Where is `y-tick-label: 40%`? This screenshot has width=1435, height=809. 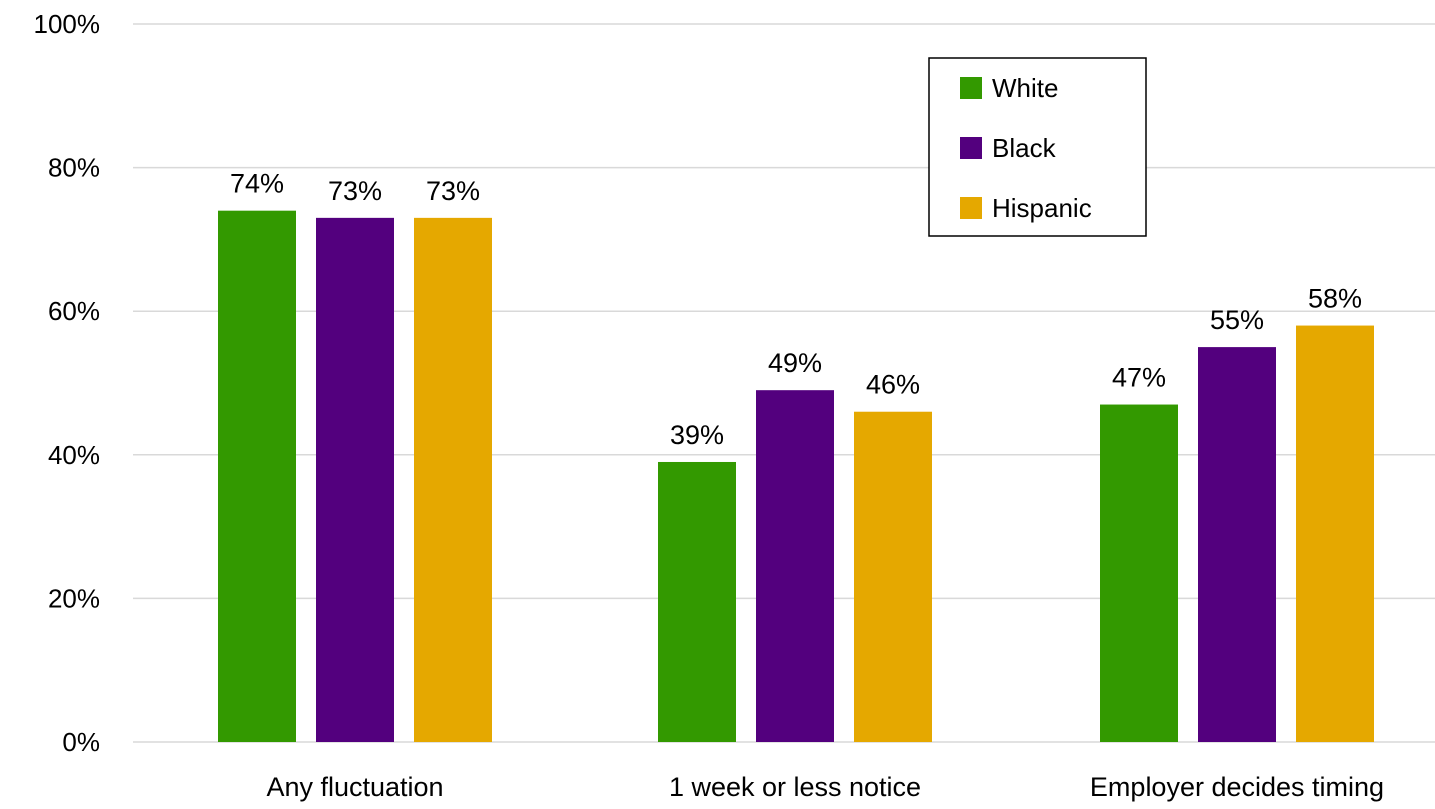 y-tick-label: 40% is located at coordinates (74, 455).